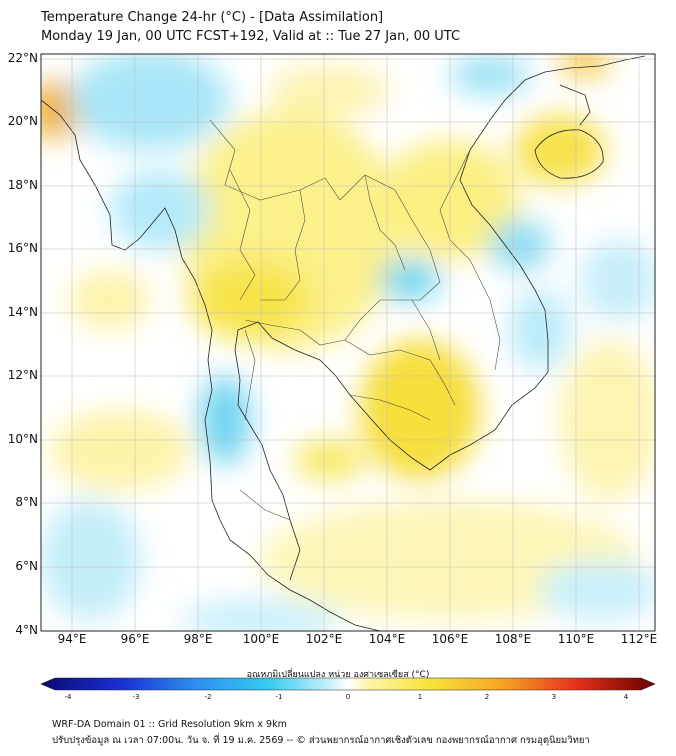  Describe the element at coordinates (68, 697) in the screenshot. I see `colorbar-tick-m4: -4` at that location.